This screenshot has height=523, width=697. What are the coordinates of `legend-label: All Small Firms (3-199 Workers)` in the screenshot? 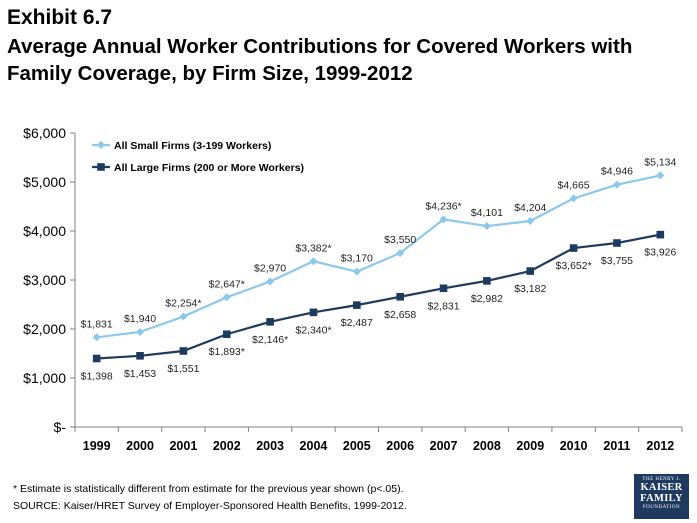 It's located at (192, 146).